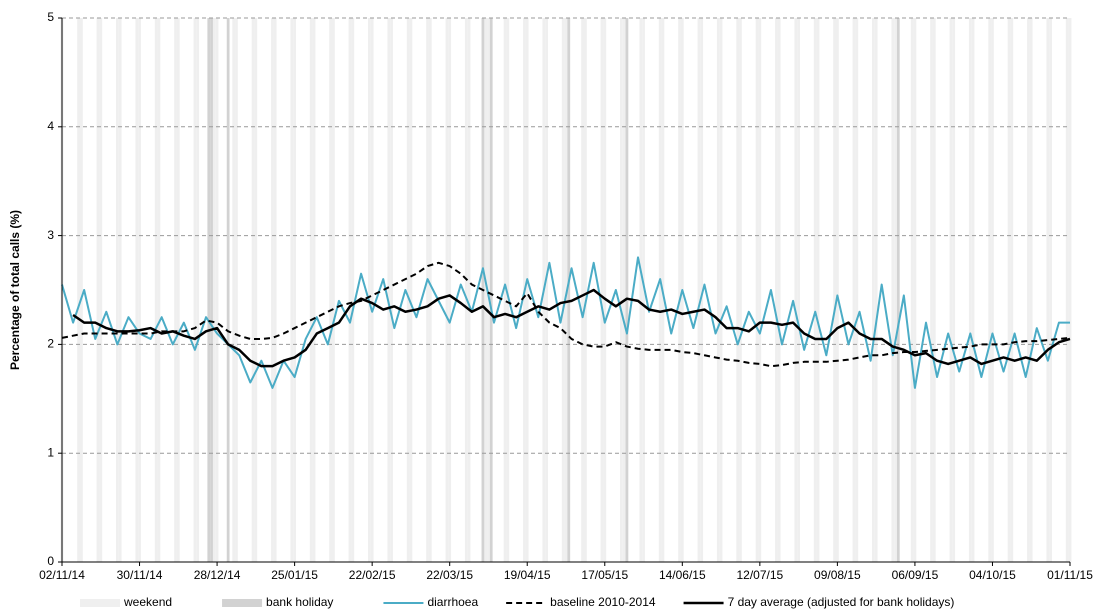 This screenshot has height=615, width=1099. What do you see at coordinates (50, 126) in the screenshot?
I see `y-tick-label: 4` at bounding box center [50, 126].